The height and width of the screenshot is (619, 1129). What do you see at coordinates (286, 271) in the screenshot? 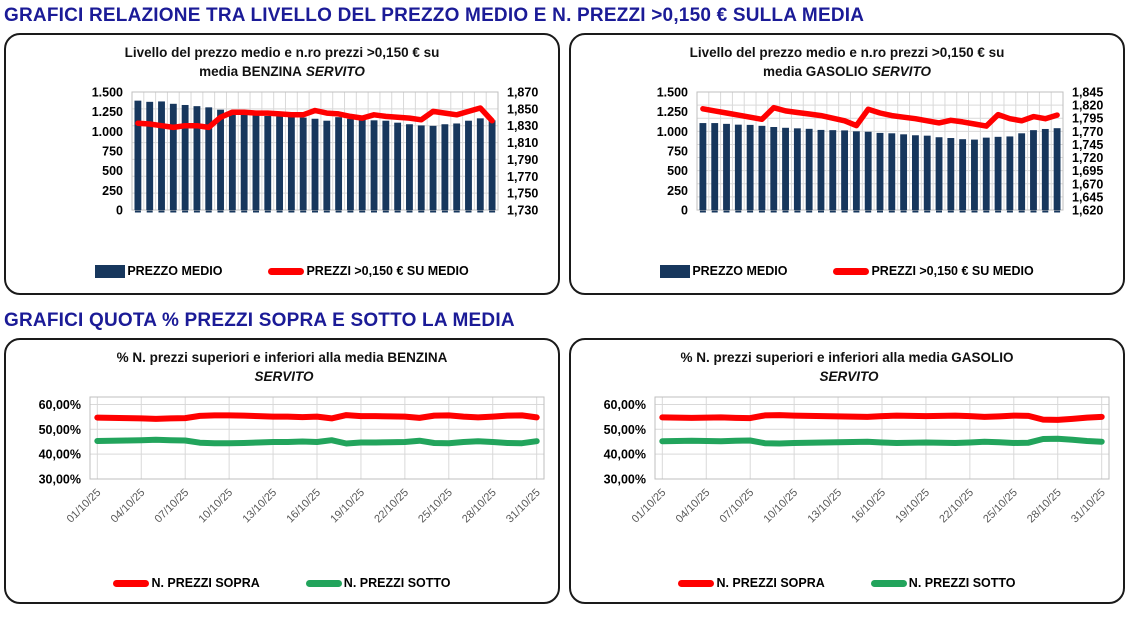
I see `legend-swatch-line-icon` at bounding box center [286, 271].